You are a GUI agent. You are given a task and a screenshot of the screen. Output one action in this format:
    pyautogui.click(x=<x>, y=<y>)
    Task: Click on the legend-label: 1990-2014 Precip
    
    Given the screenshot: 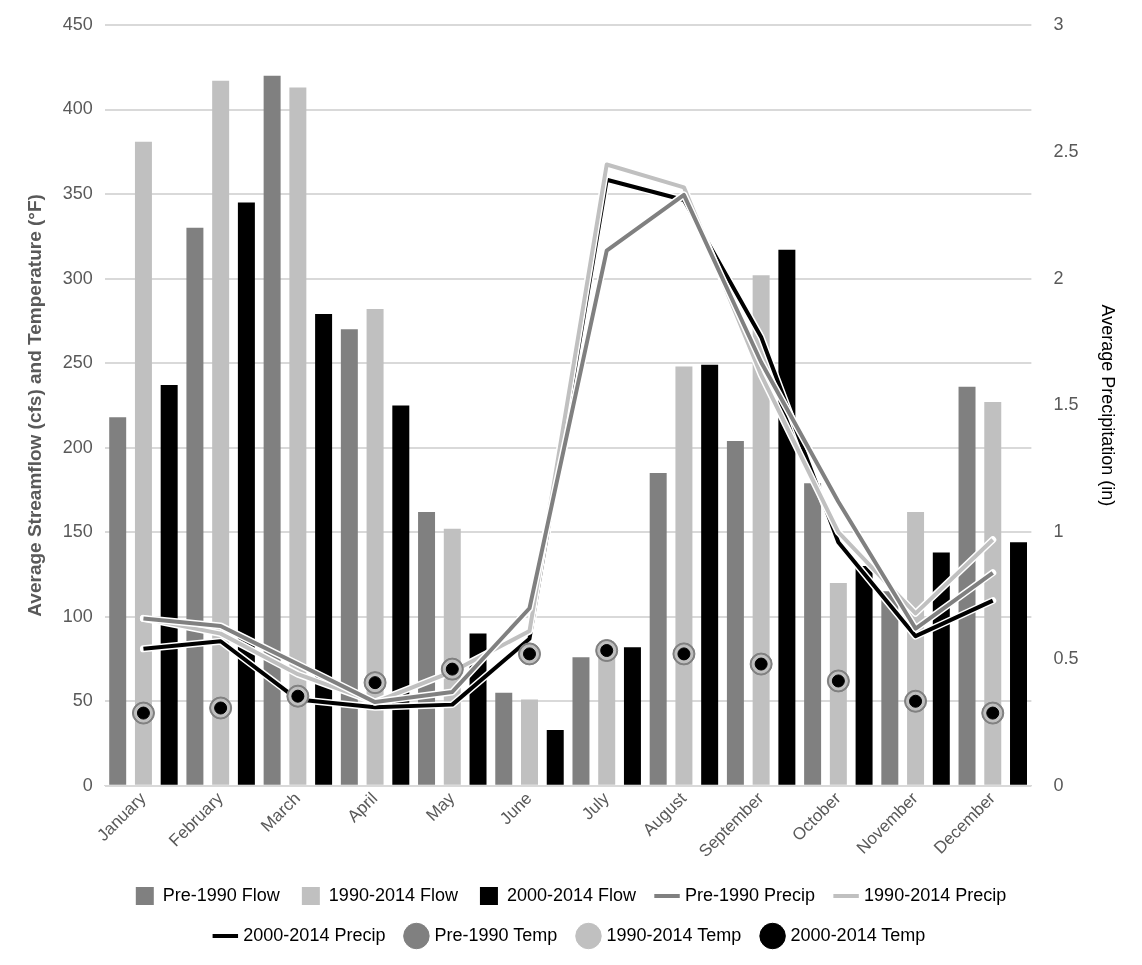 What is the action you would take?
    pyautogui.click(x=935, y=894)
    